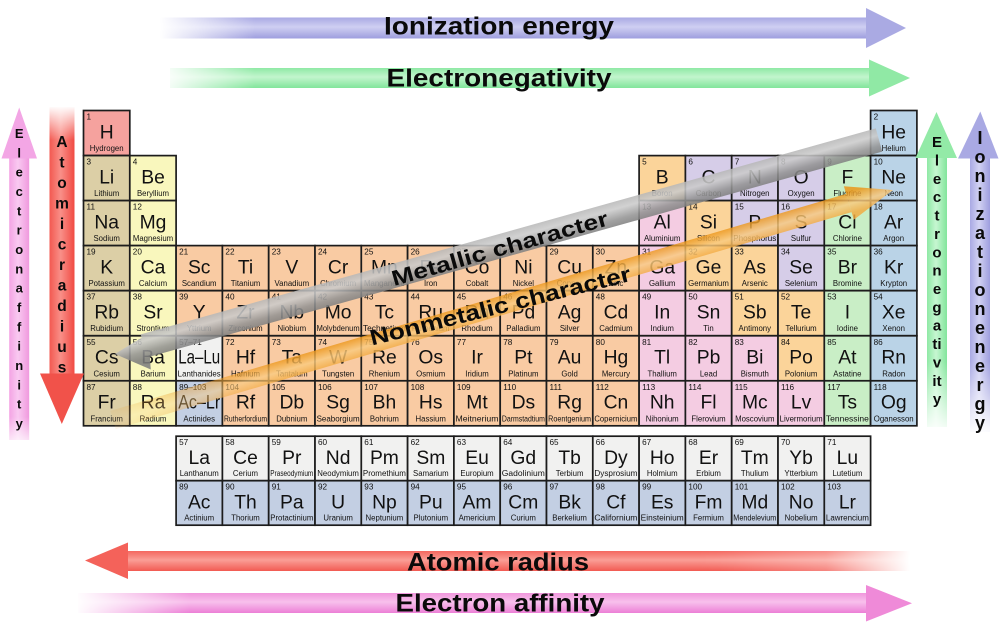  I want to click on svg-text: s, so click(62, 367).